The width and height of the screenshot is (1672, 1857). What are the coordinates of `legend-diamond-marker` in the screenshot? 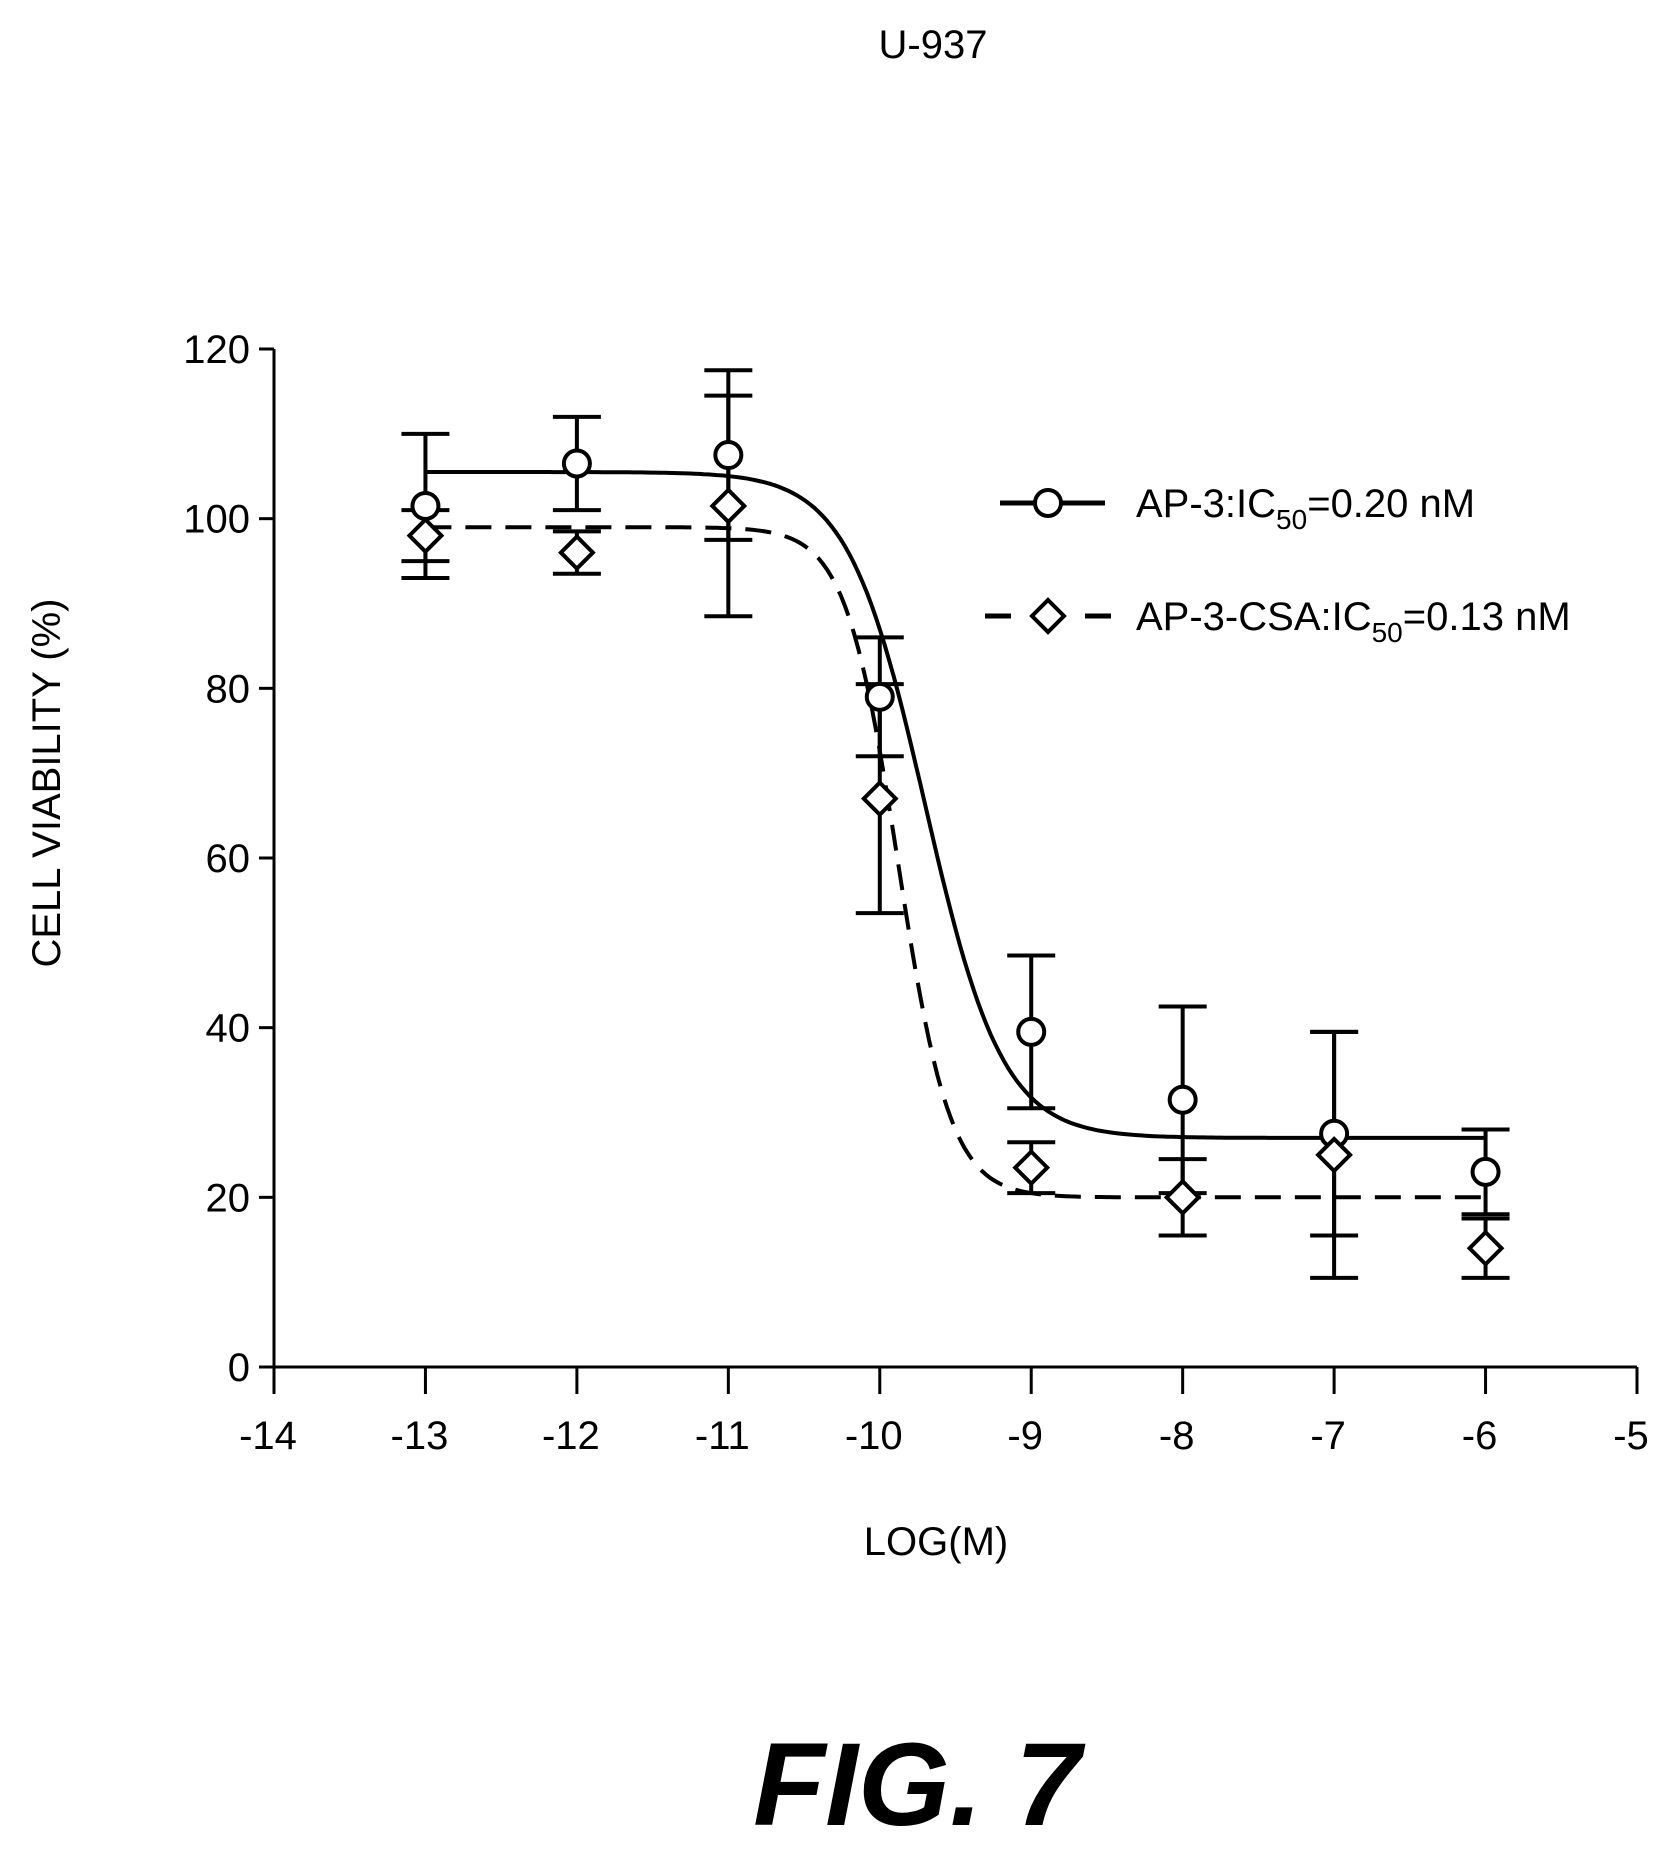 It's located at (1048, 616).